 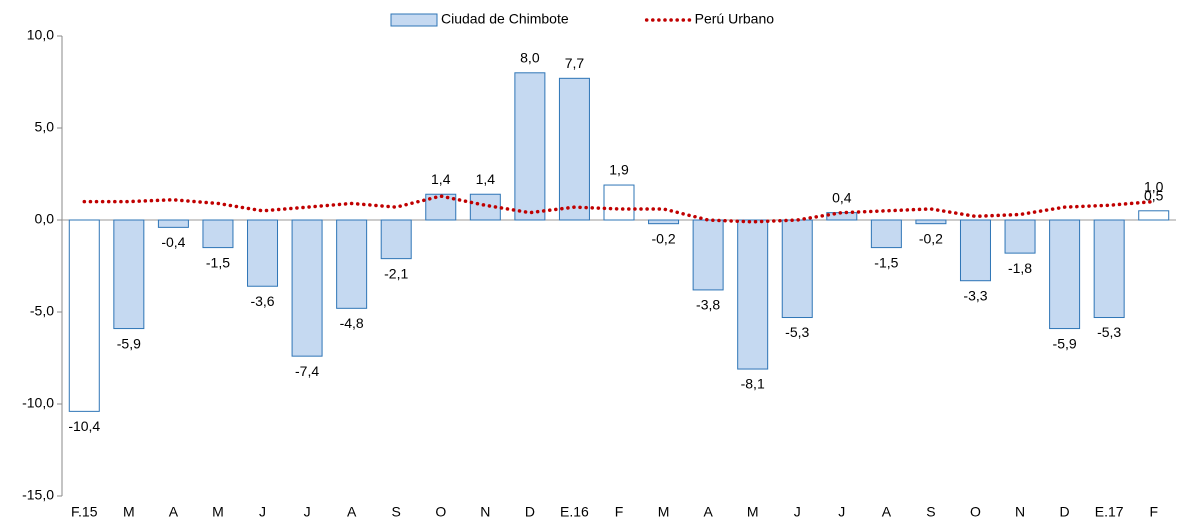 What do you see at coordinates (84, 426) in the screenshot?
I see `value-label: -10,4` at bounding box center [84, 426].